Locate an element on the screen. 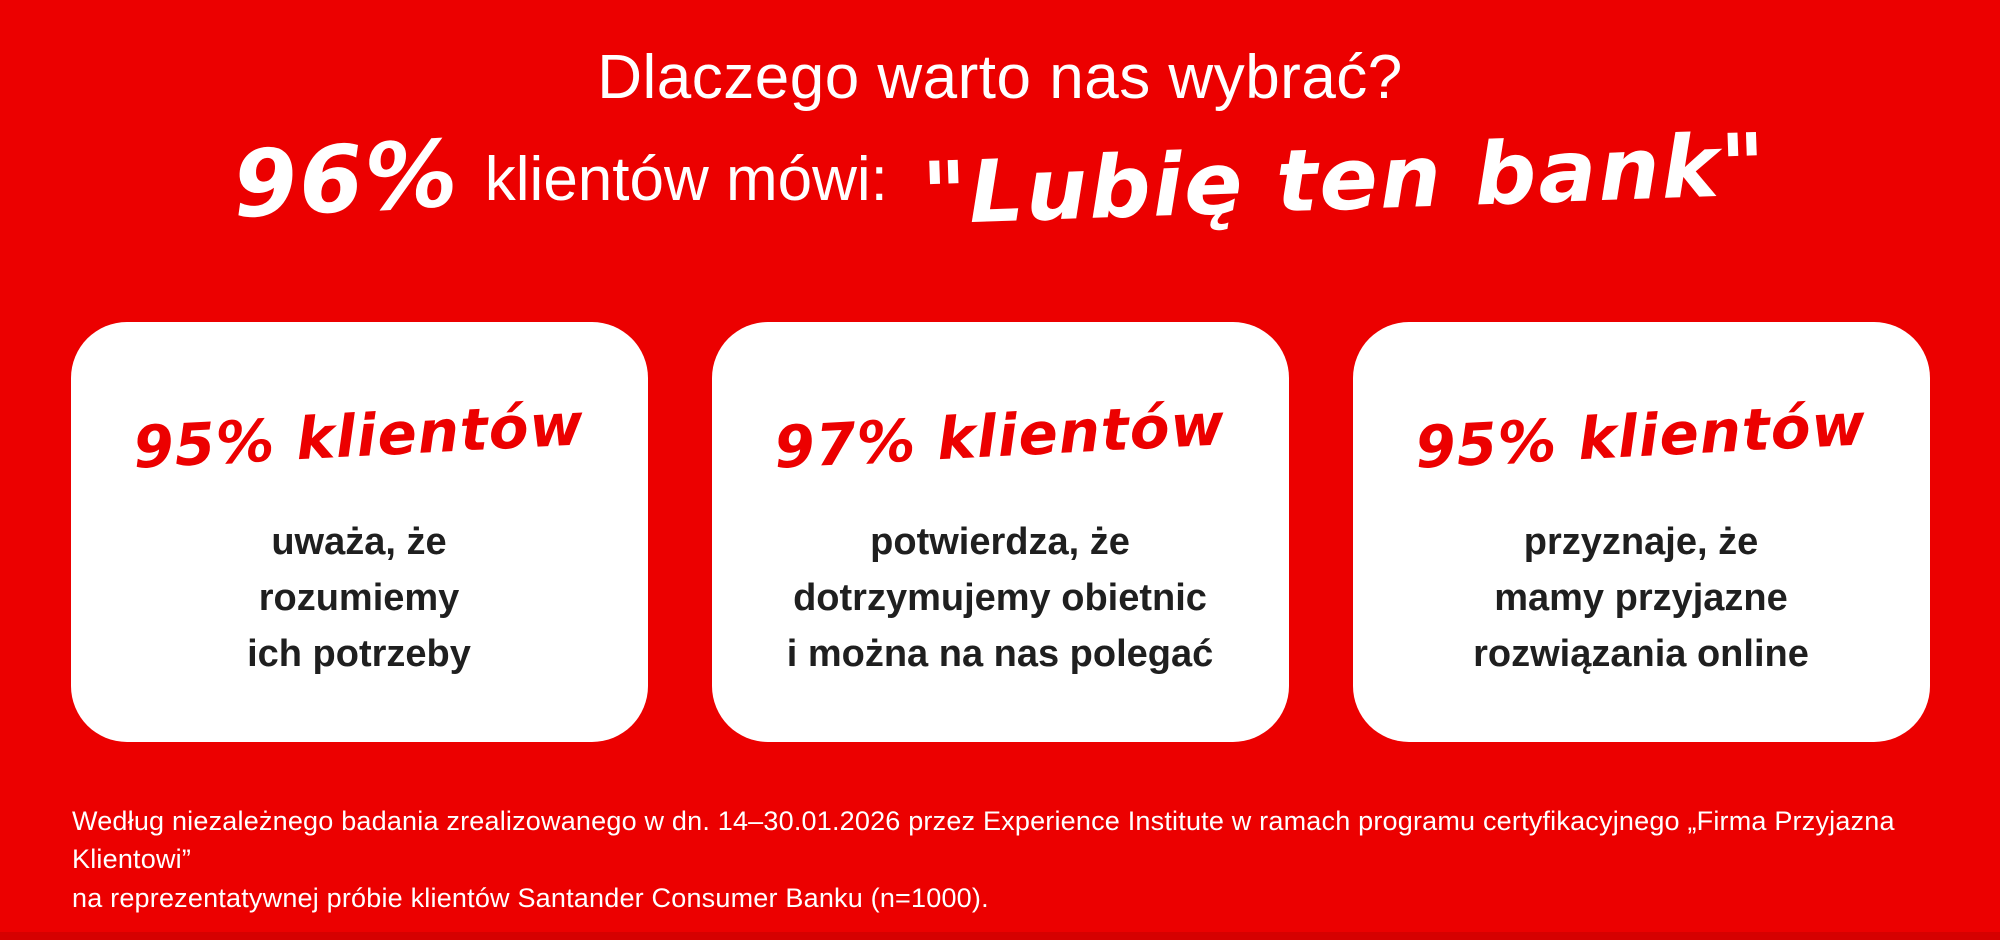 The image size is (2000, 940). bottom-edge-strip is located at coordinates (1000, 936).